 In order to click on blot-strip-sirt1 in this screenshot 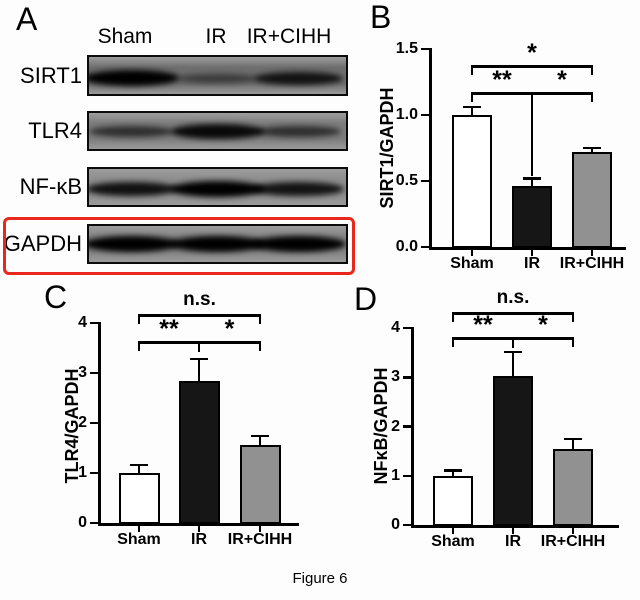, I will do `click(217, 75)`.